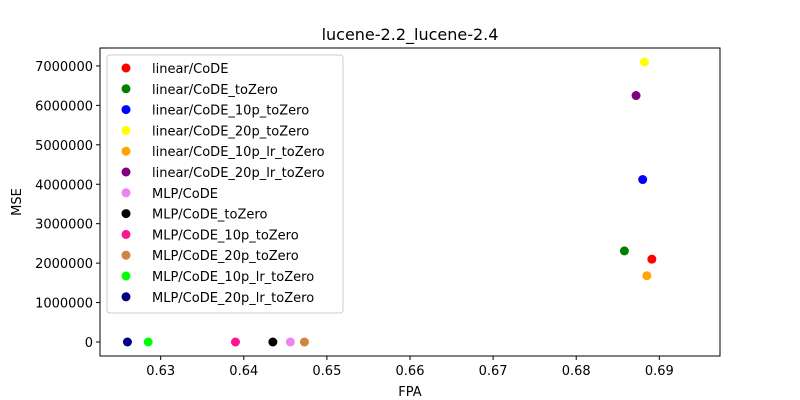 Image resolution: width=800 pixels, height=400 pixels. I want to click on legend-entry-label: linear/CoDE_10p_lr_toZero, so click(238, 152).